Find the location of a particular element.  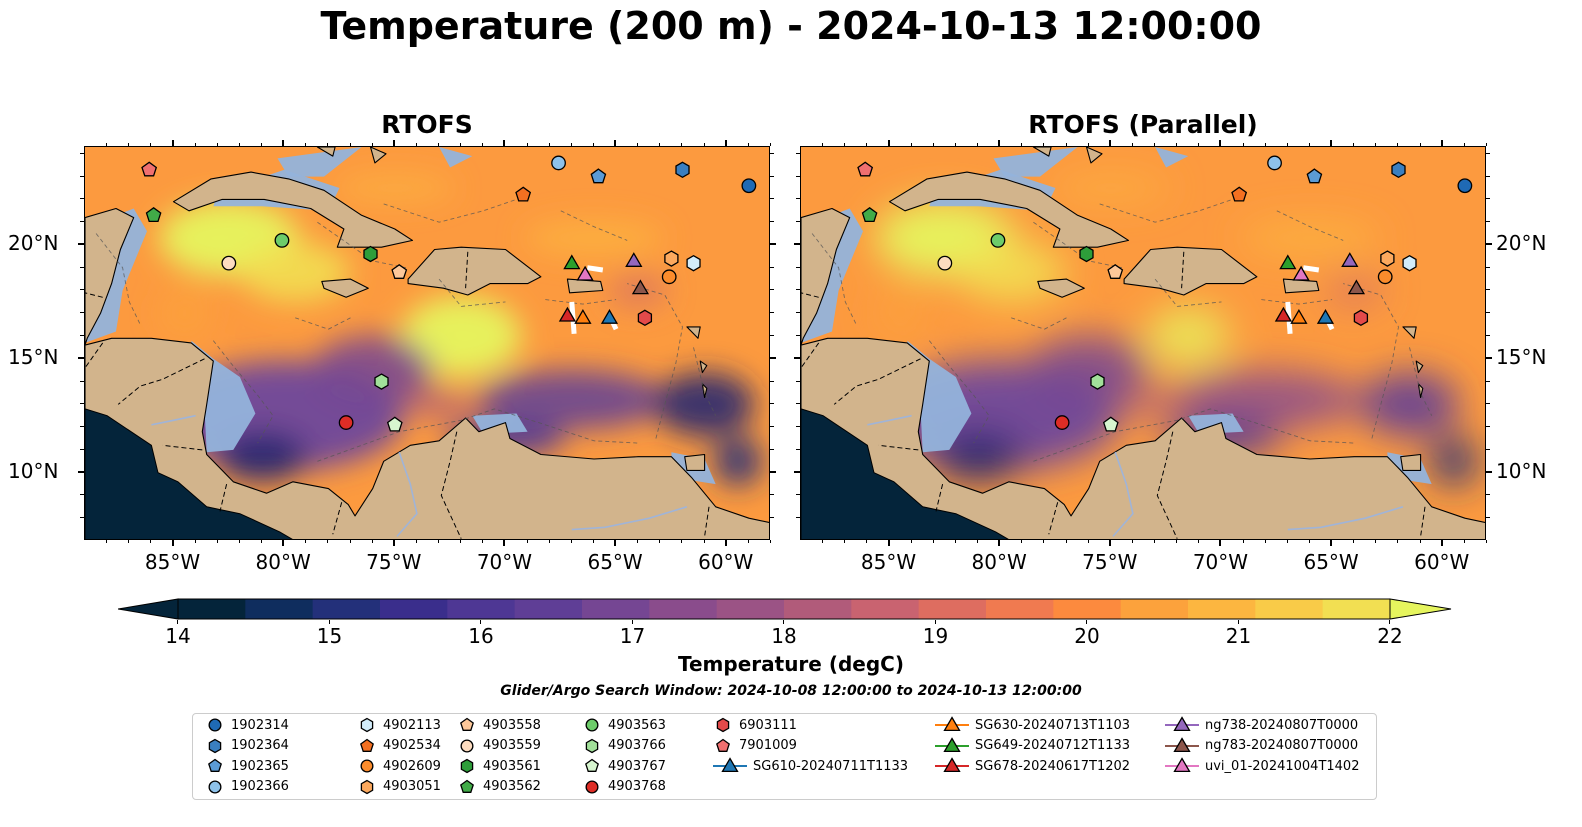

marker-uvi_01-20241004T1402 is located at coordinates (1301, 273).